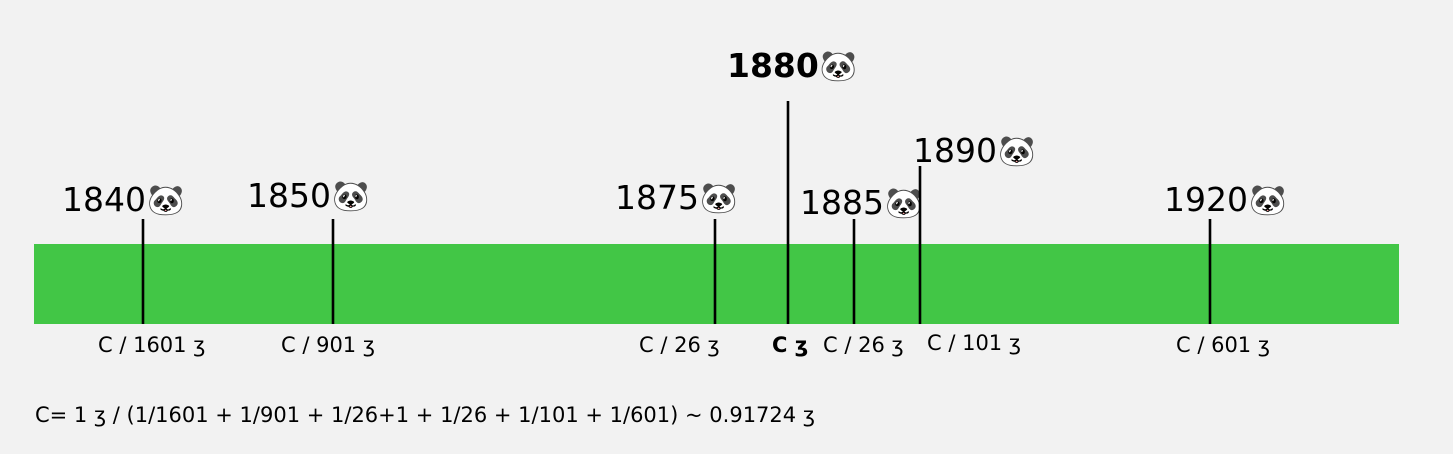 This screenshot has width=1453, height=454. Describe the element at coordinates (955, 150) in the screenshot. I see `marker-year-label: 1890` at that location.